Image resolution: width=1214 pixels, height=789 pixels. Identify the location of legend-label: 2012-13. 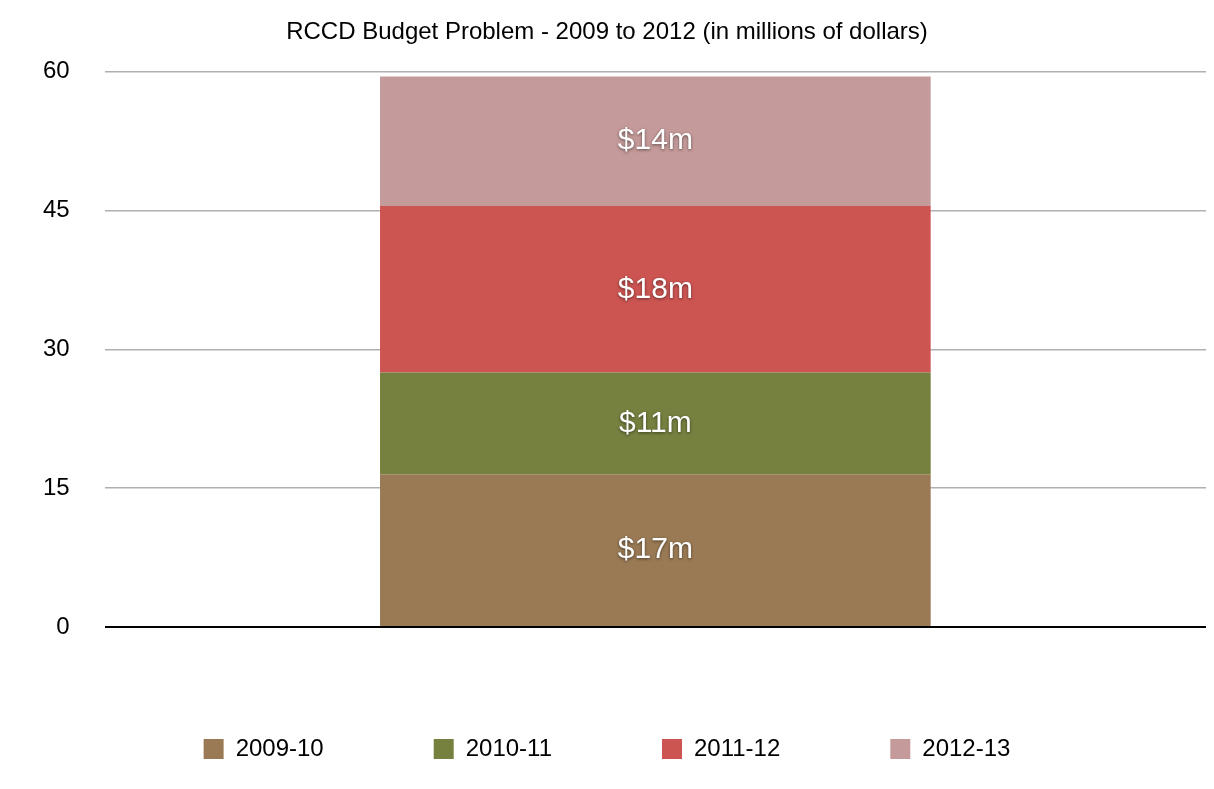
(966, 747).